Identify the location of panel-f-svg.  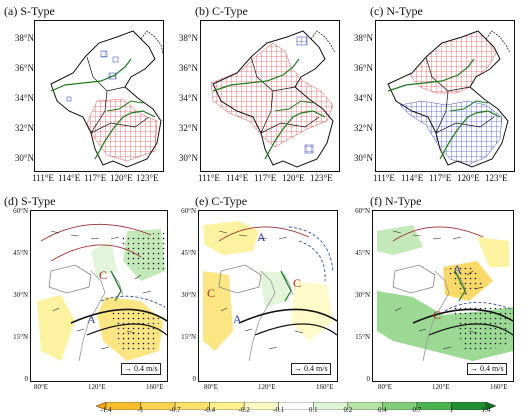
(445, 293).